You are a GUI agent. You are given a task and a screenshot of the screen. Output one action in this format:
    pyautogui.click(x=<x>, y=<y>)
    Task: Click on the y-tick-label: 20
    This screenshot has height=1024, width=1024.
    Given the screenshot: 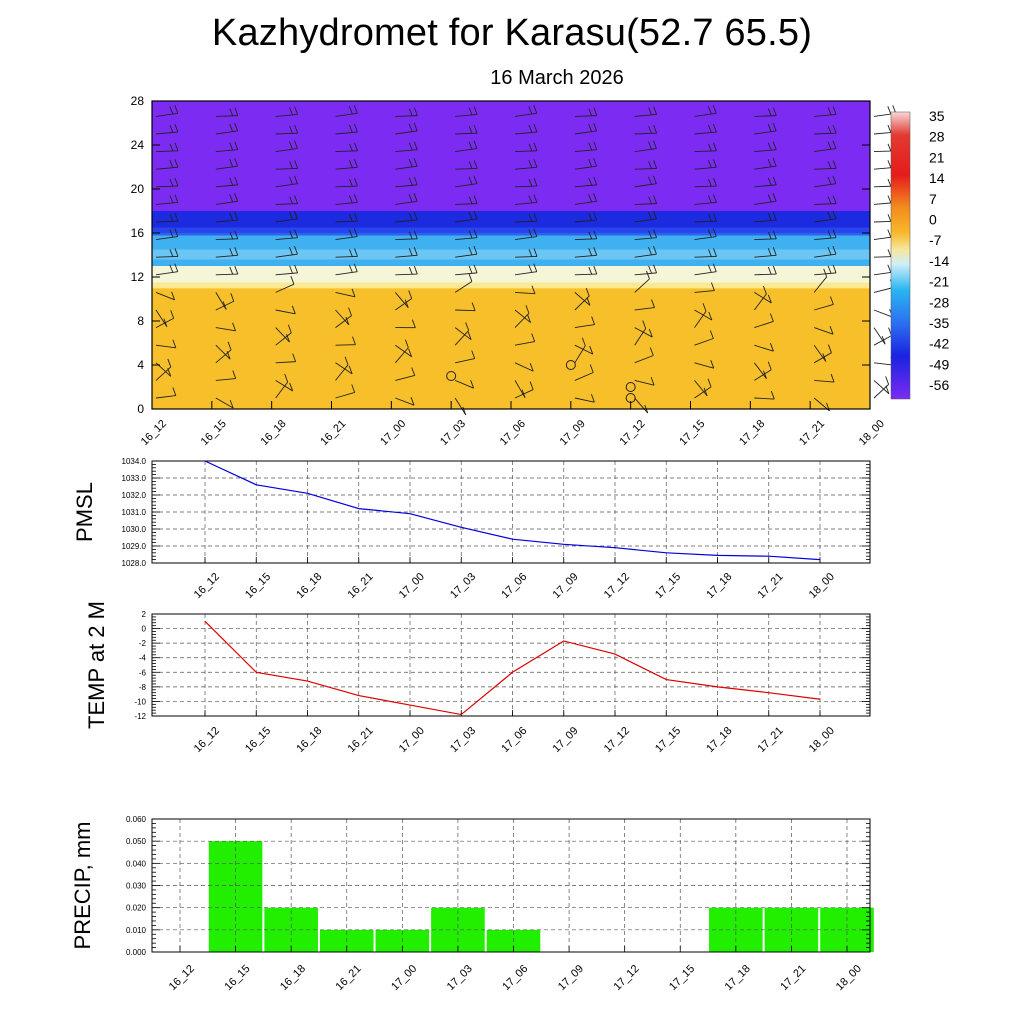 What is the action you would take?
    pyautogui.click(x=138, y=189)
    